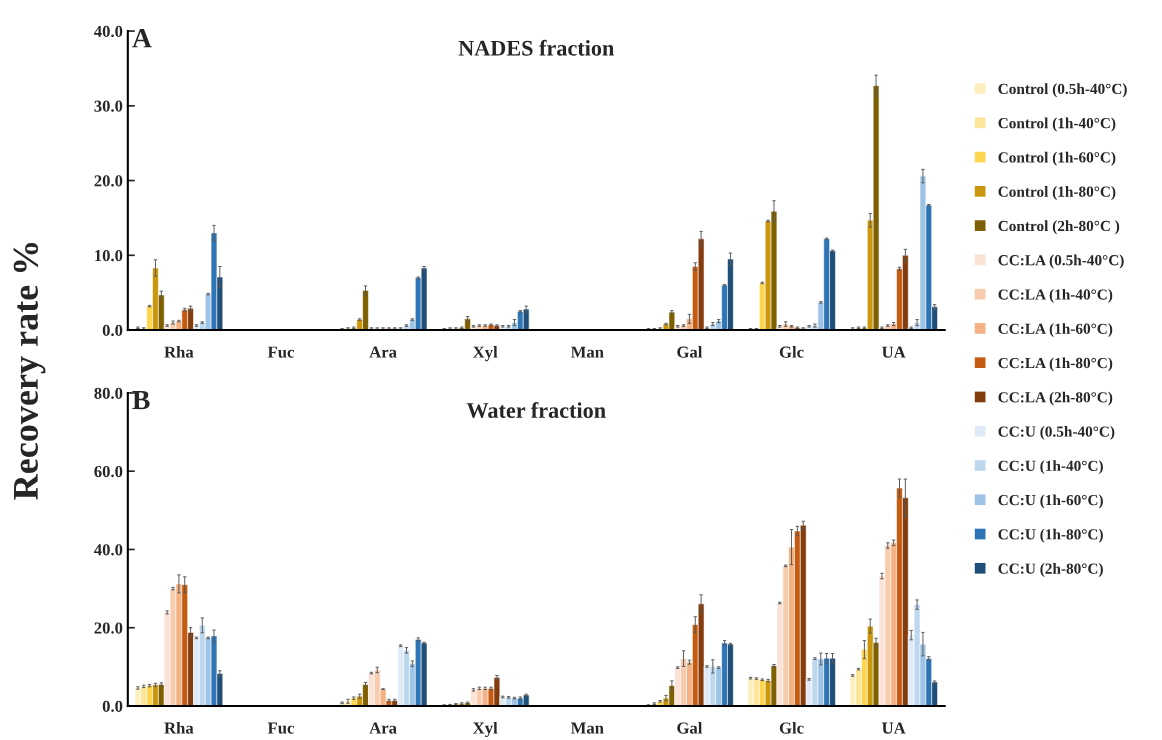  I want to click on legend-label: CC:LA (1h-40°C), so click(1055, 295).